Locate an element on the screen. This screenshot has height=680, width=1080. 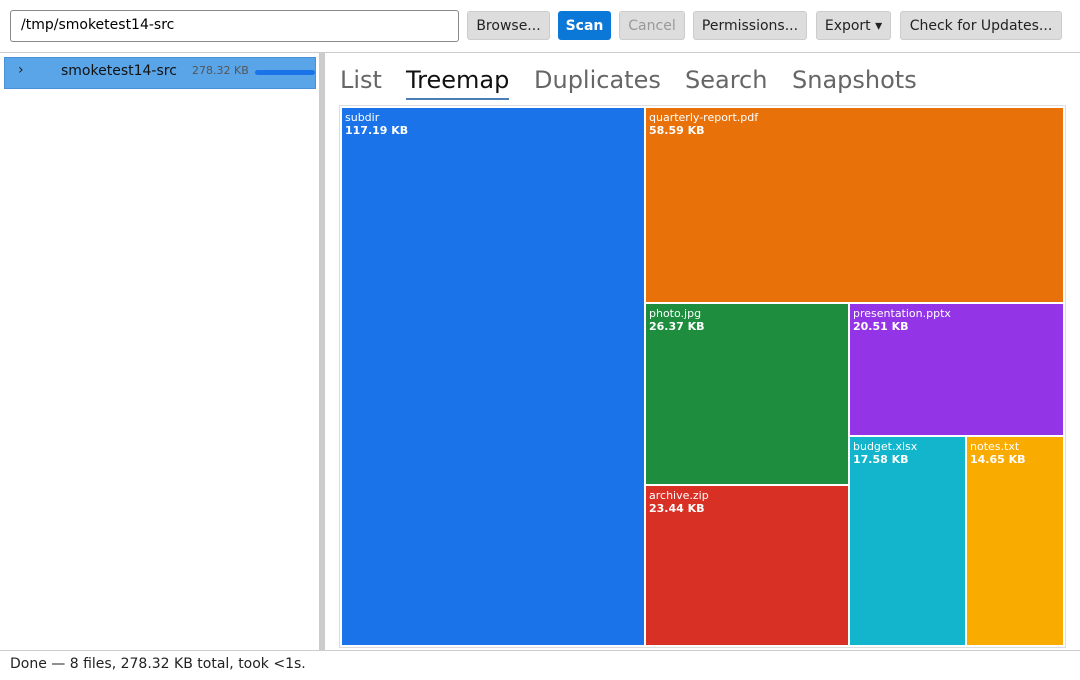
treemap-cell: archive.zip 23.44 KB is located at coordinates (747, 565).